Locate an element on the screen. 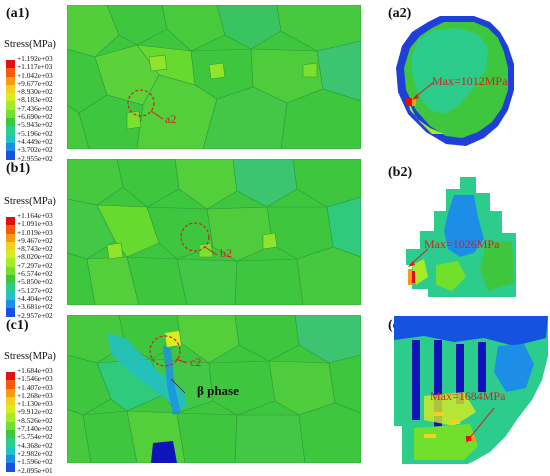 This screenshot has height=476, width=550. legend-value: +1.546e+03 is located at coordinates (35, 379).